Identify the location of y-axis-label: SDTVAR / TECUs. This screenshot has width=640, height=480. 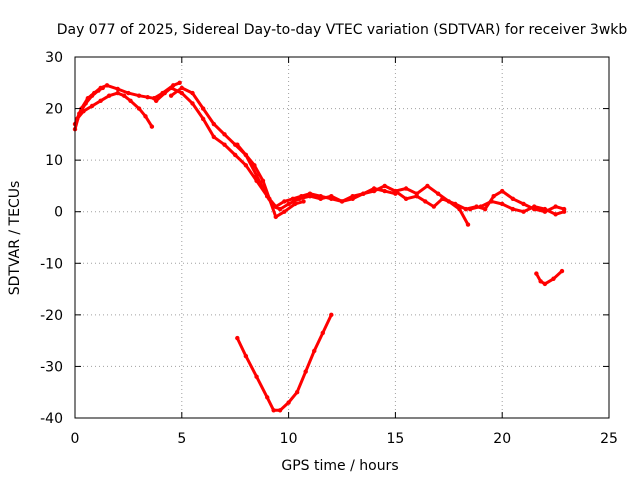
(15, 238).